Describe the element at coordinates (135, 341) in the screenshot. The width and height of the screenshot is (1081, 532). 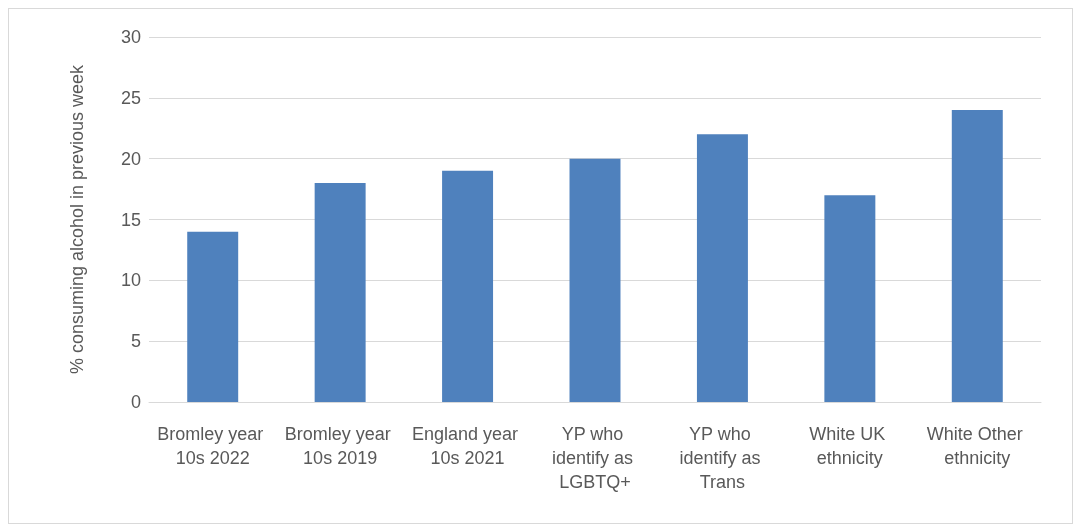
I see `y-tick-label: 5` at that location.